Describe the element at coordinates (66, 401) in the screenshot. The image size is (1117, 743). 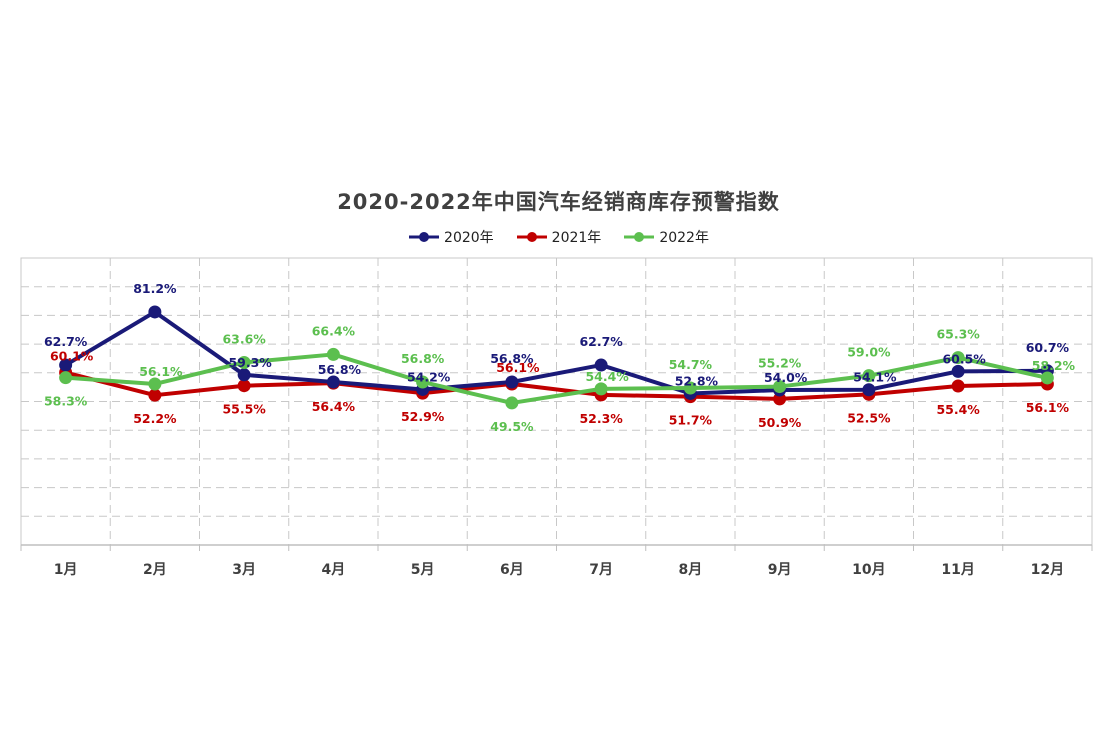
I see `data-label: 58.3%` at that location.